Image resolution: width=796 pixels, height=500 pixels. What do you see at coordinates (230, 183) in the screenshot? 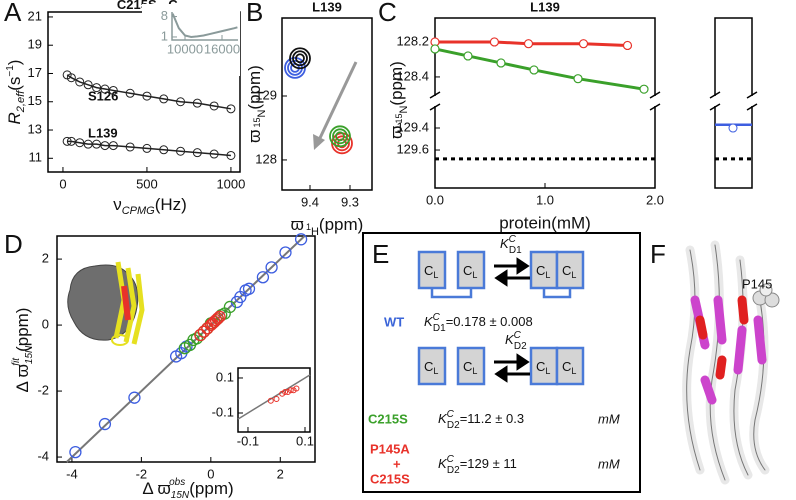
I see `x-tick-label: 1000` at bounding box center [230, 183].